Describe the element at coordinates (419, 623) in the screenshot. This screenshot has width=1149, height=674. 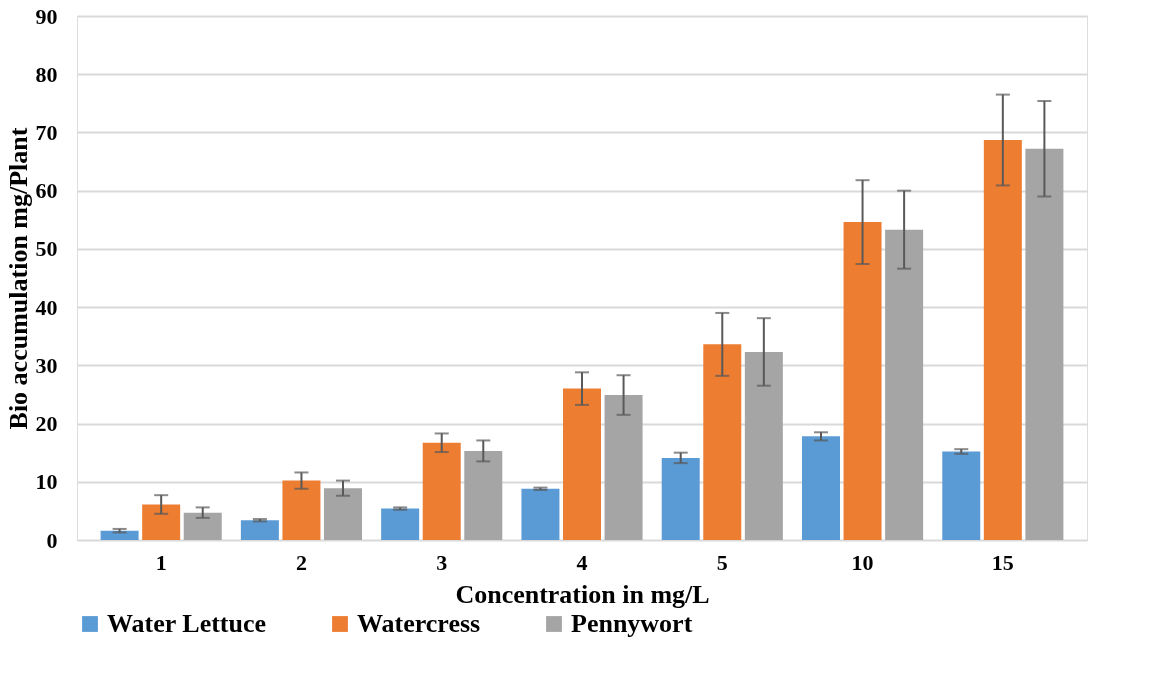
I see `legend-label: Watercress` at that location.